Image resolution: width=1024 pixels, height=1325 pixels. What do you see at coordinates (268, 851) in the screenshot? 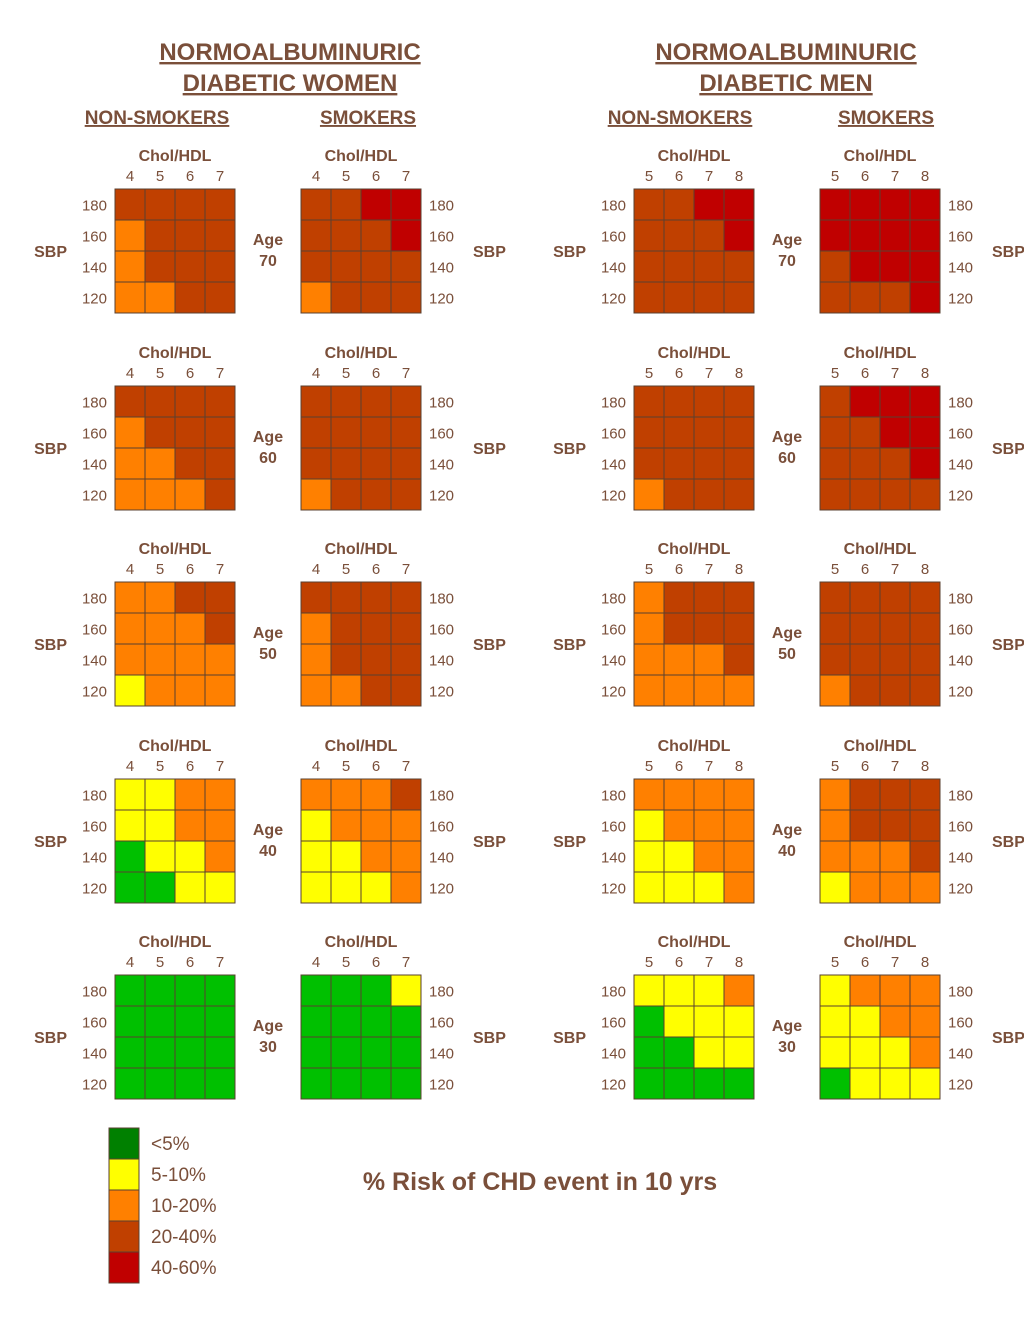
I see `age-value: 40` at bounding box center [268, 851].